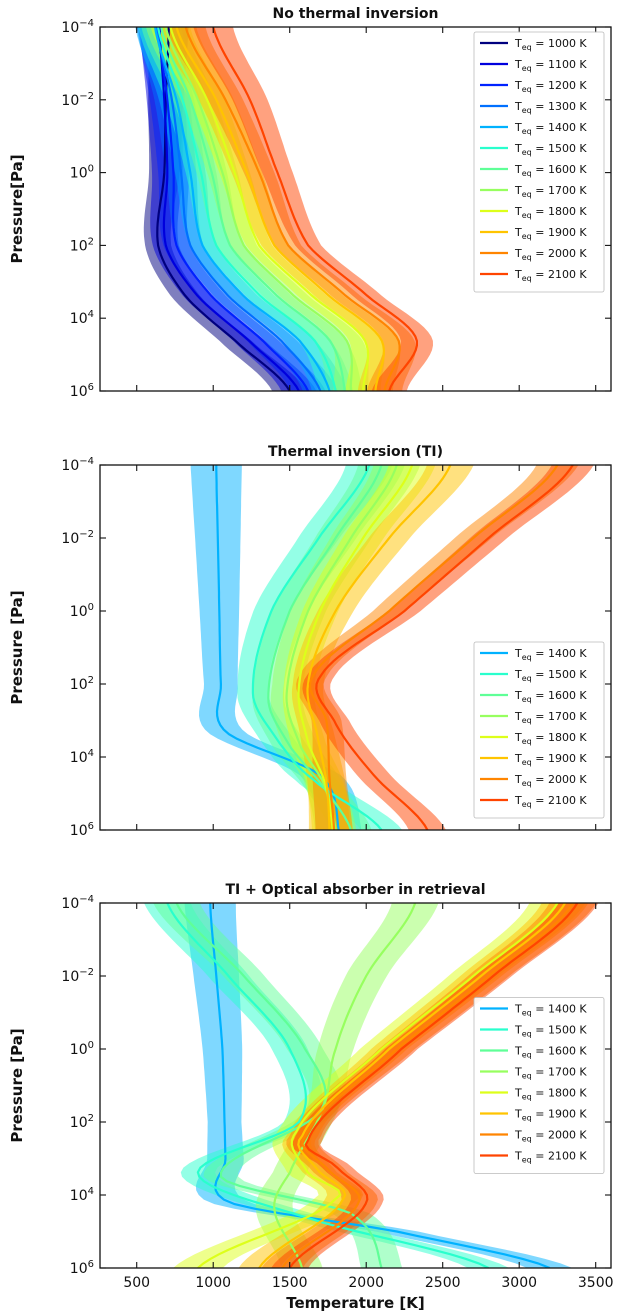  What do you see at coordinates (17, 208) in the screenshot?
I see `y-axis-label: Pressure[Pa]` at bounding box center [17, 208].